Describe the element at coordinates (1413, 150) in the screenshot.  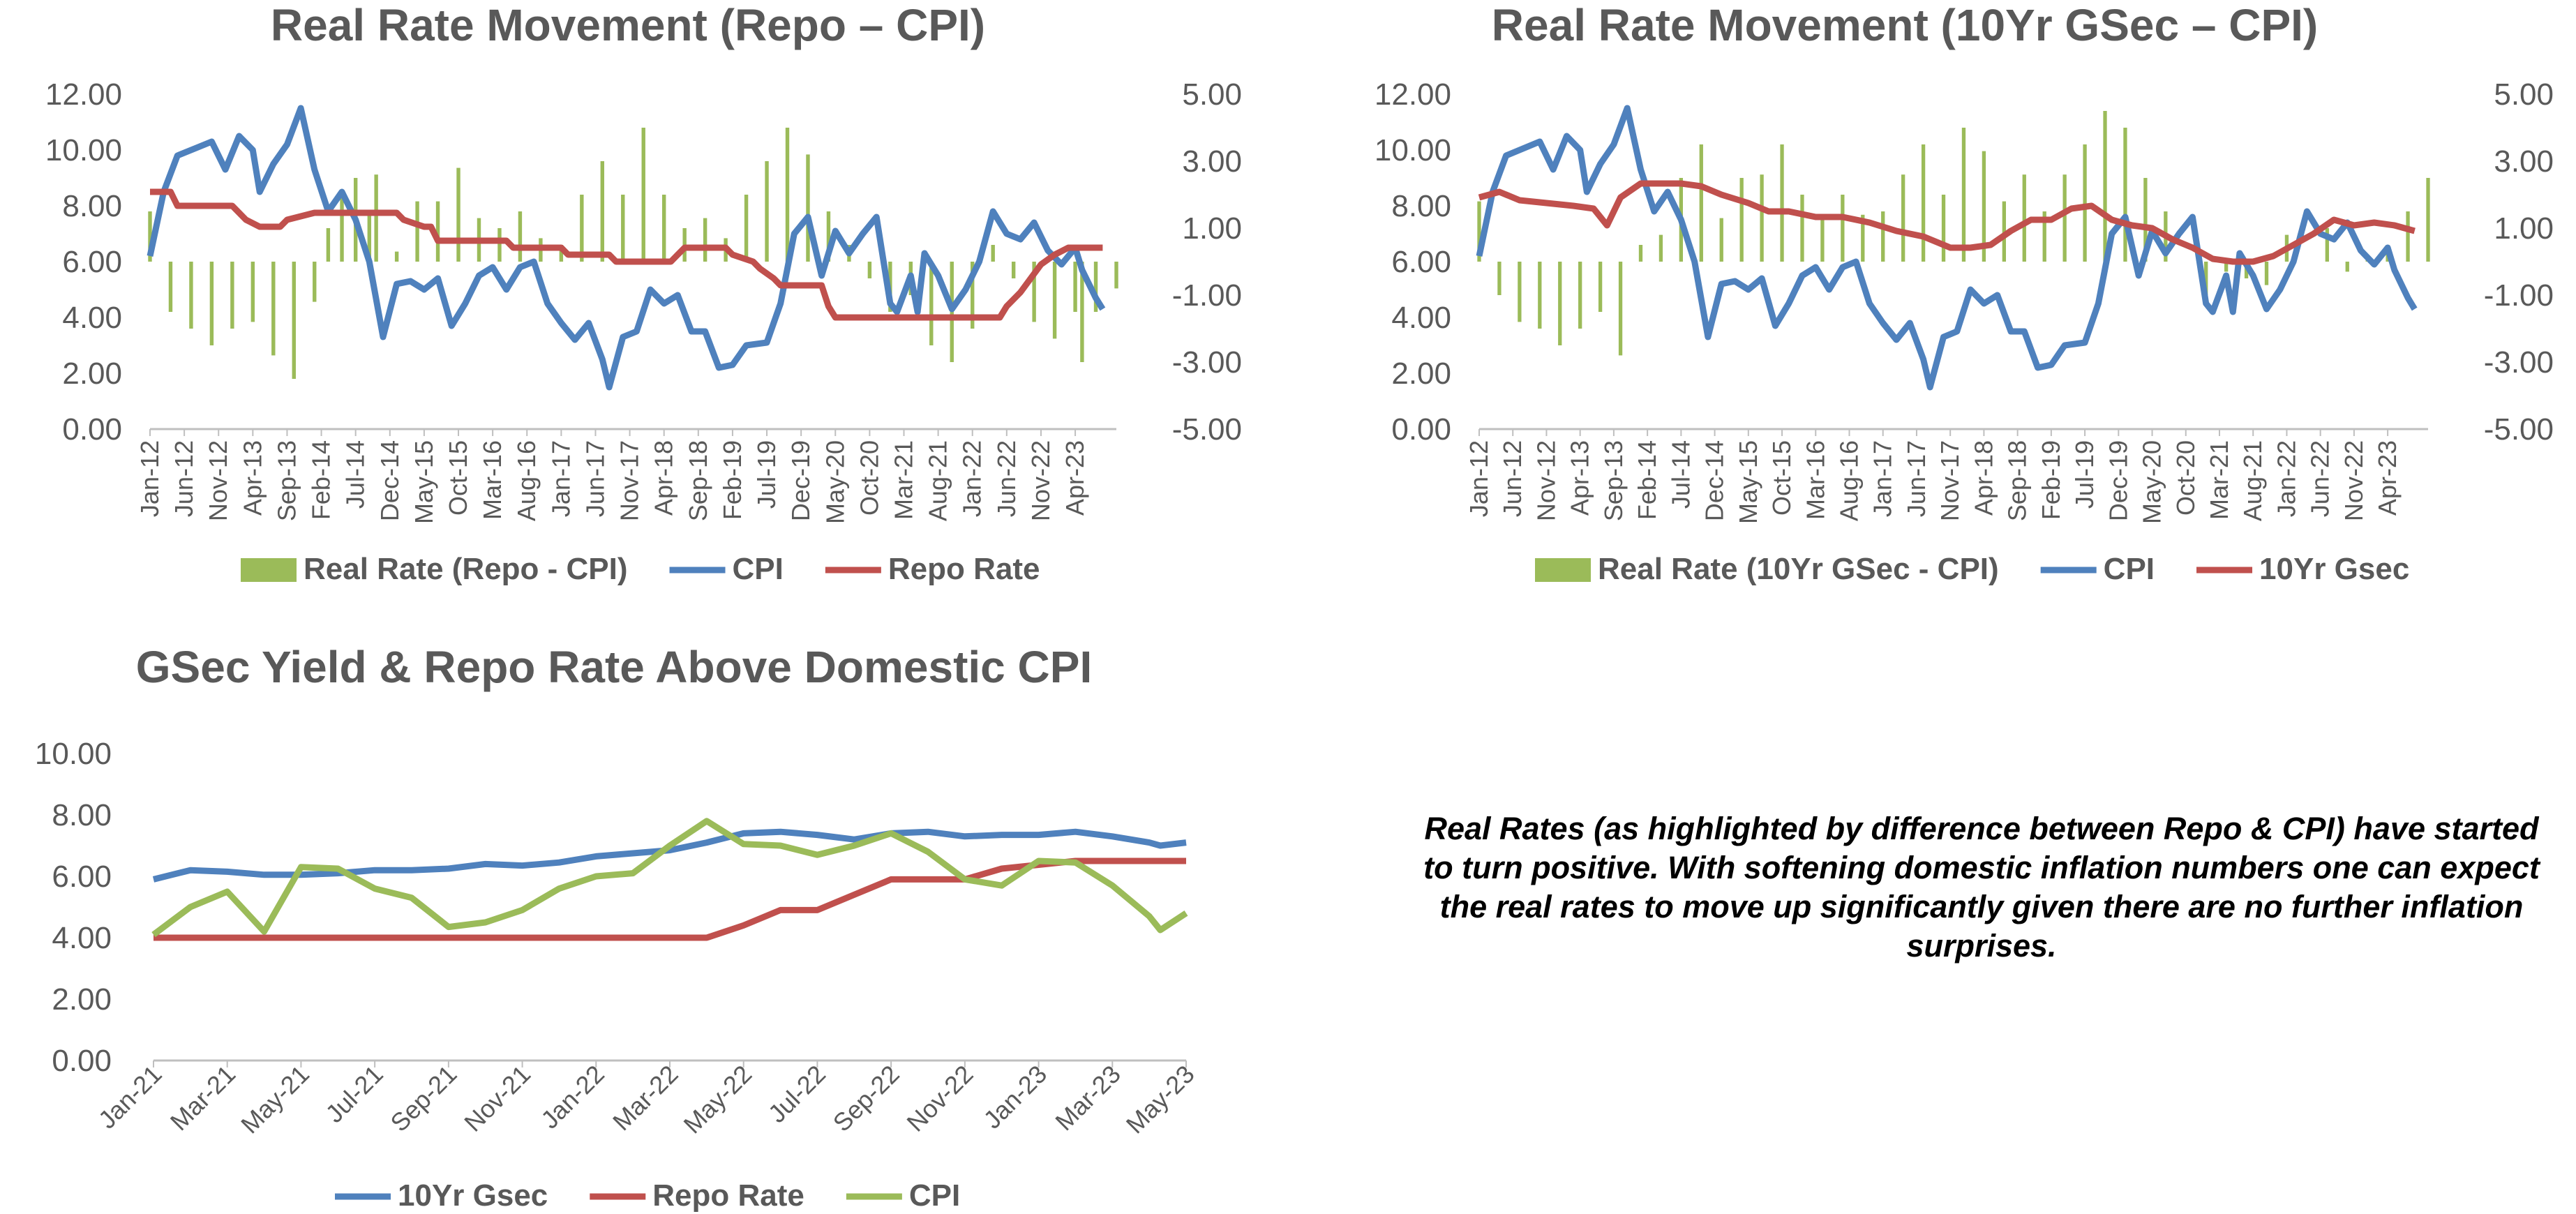
I see `y-left-tick-label: 10.00` at that location.